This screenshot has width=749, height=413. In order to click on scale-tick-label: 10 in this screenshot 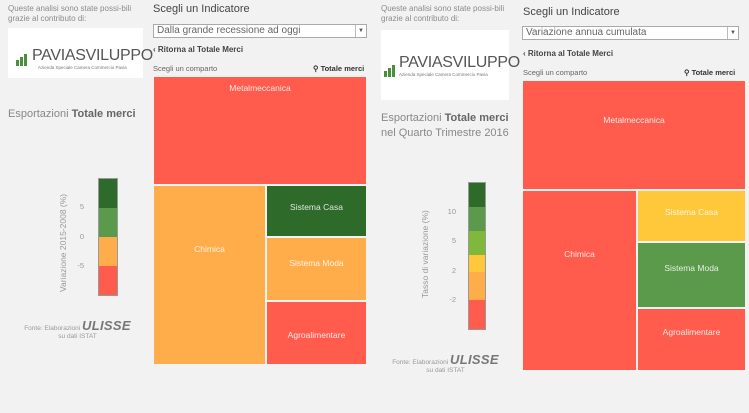, I will do `click(451, 211)`.